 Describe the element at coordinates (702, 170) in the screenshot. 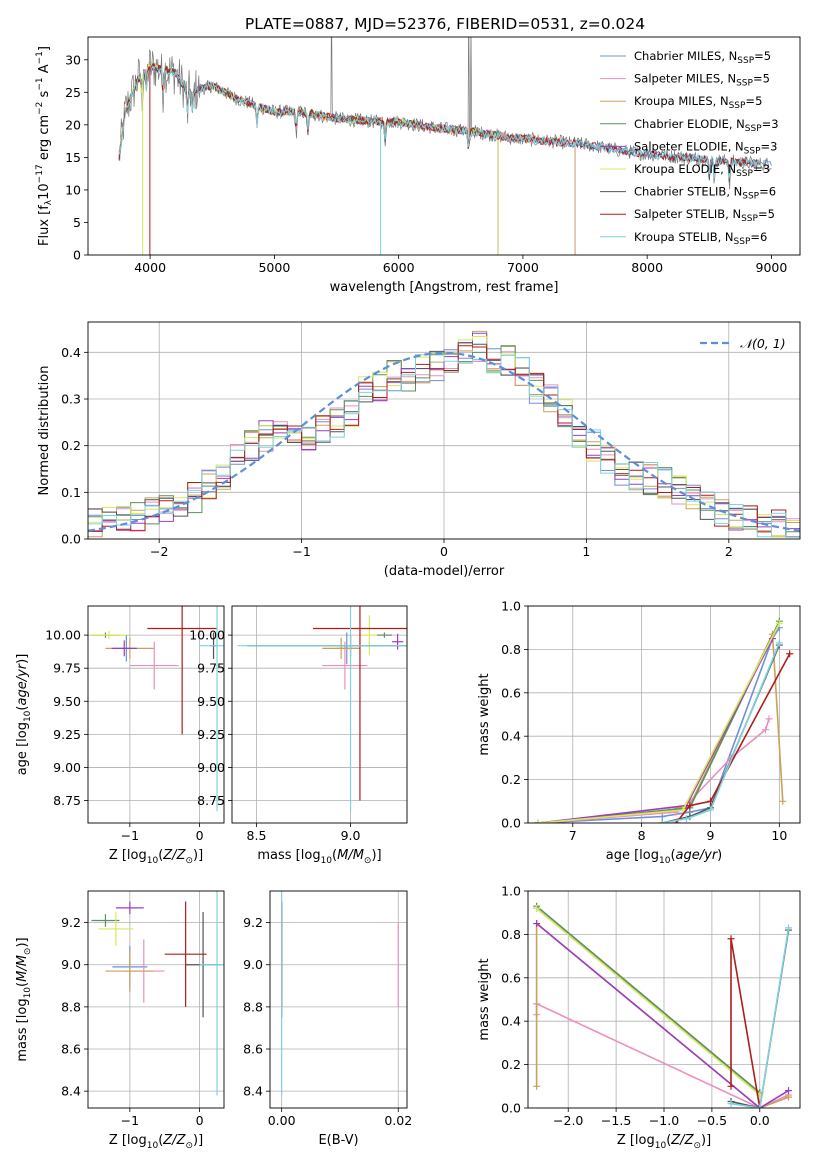

I see `spectrum-legend-label-5: Kroupa ELODIE, NSSP=3` at that location.